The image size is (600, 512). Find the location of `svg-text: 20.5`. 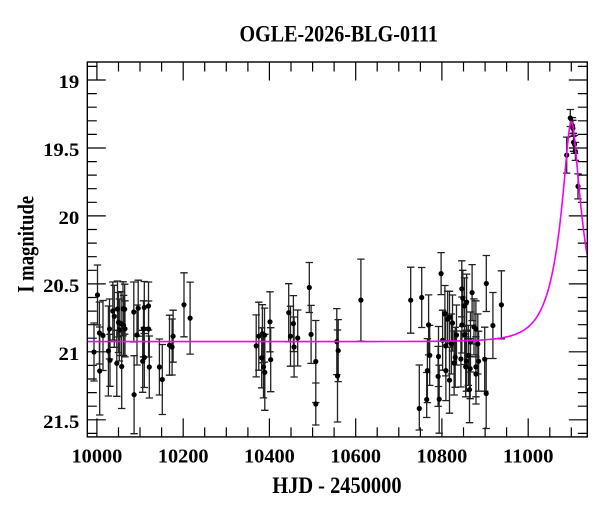

svg-text: 20.5 is located at coordinates (61, 286).